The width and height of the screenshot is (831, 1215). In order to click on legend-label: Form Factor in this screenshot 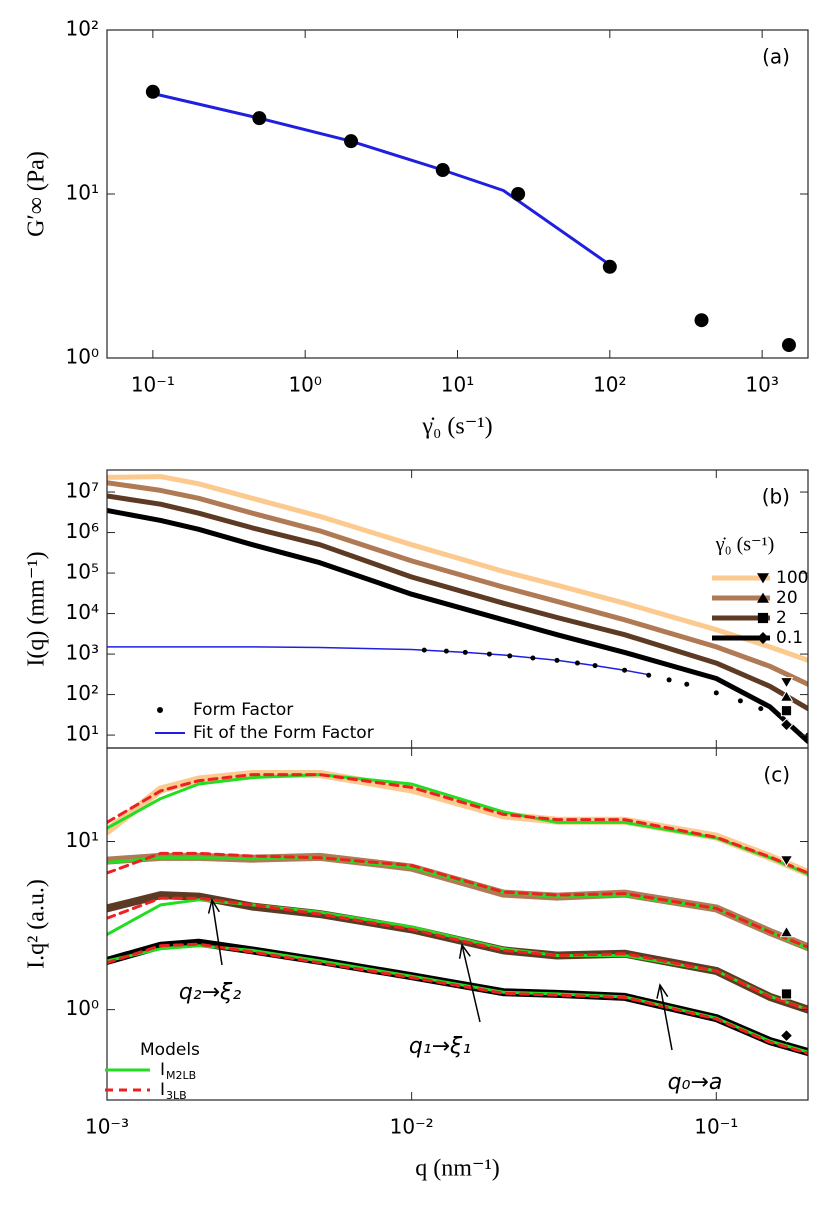, I will do `click(243, 710)`.